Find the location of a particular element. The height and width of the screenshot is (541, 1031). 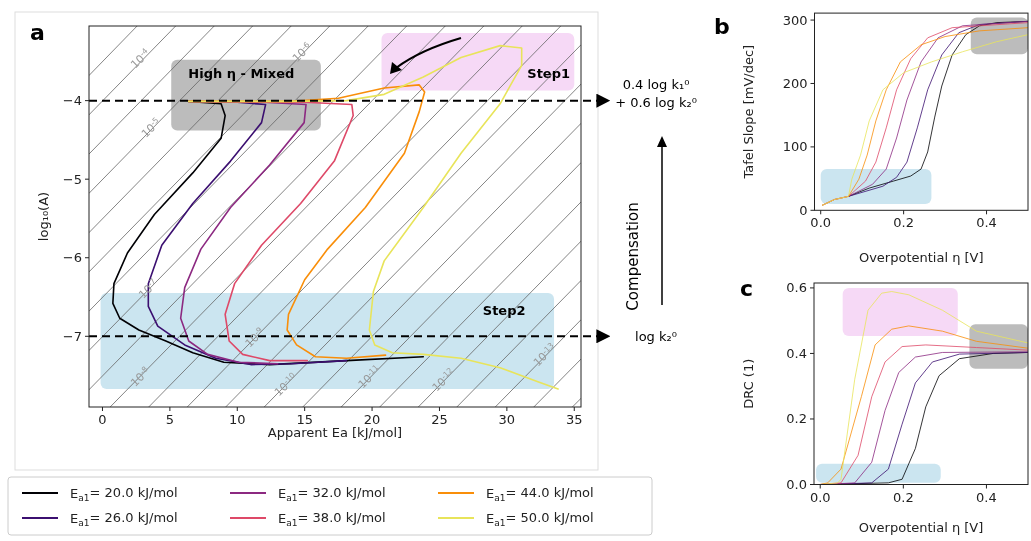

annotation: High η - Mixed is located at coordinates (241, 74).